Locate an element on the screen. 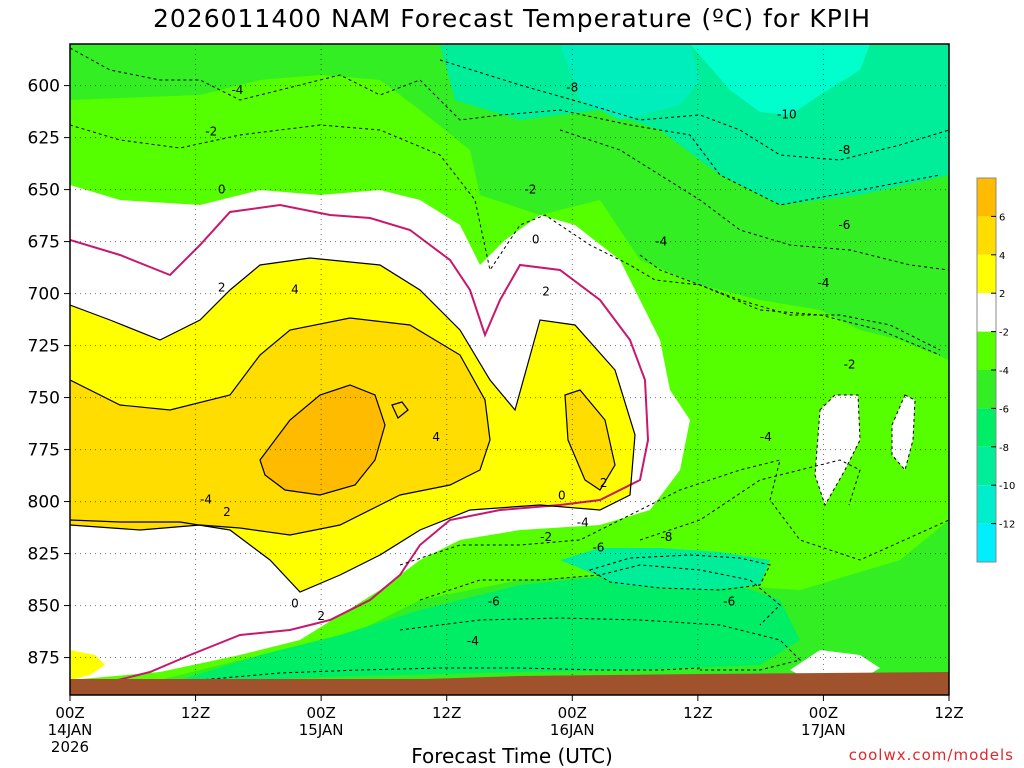 This screenshot has height=768, width=1024. x-tick-label-2: 00Z is located at coordinates (320, 713).